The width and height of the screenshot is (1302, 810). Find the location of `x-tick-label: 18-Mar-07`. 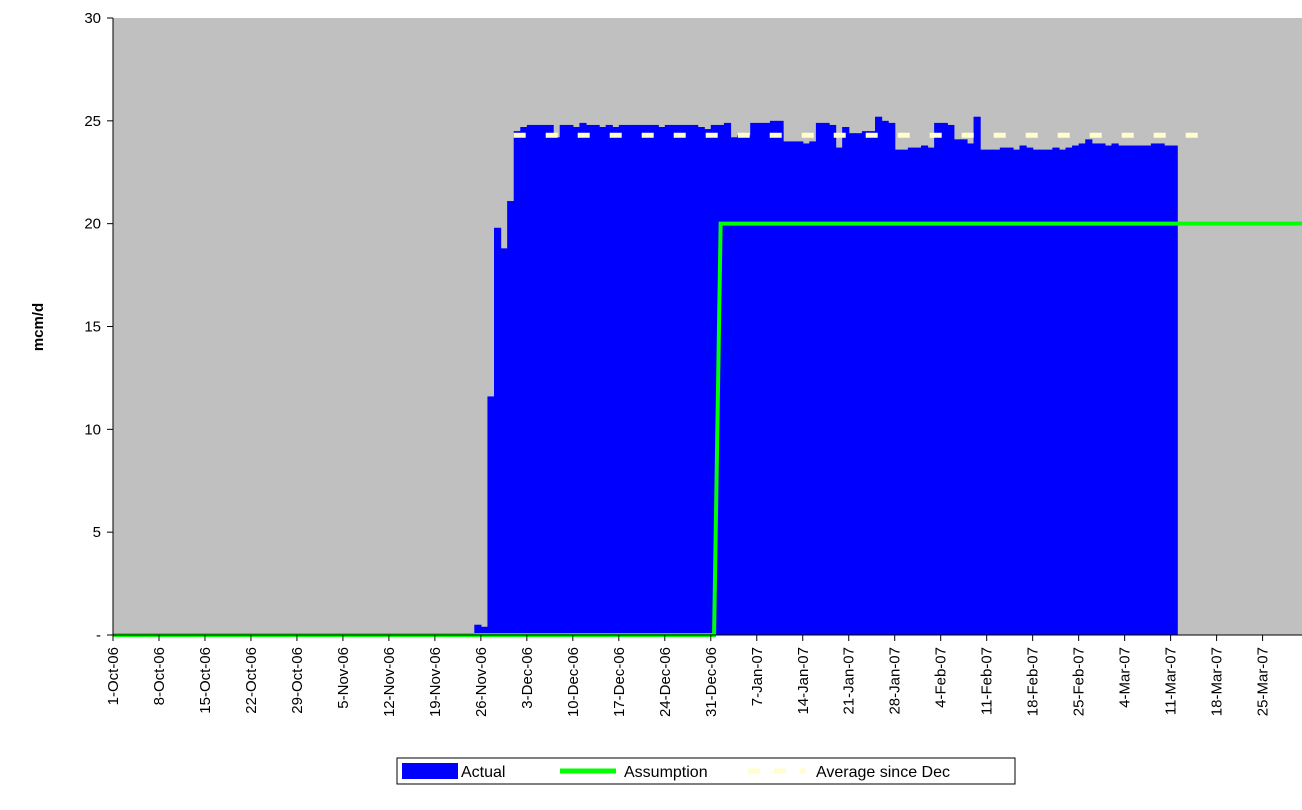

x-tick-label: 18-Mar-07 is located at coordinates (1217, 681).